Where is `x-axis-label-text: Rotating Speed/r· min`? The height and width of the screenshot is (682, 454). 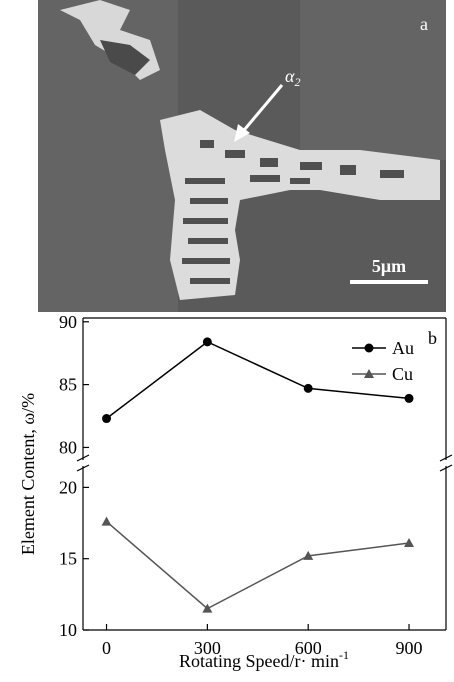 x-axis-label-text: Rotating Speed/r· min is located at coordinates (259, 661).